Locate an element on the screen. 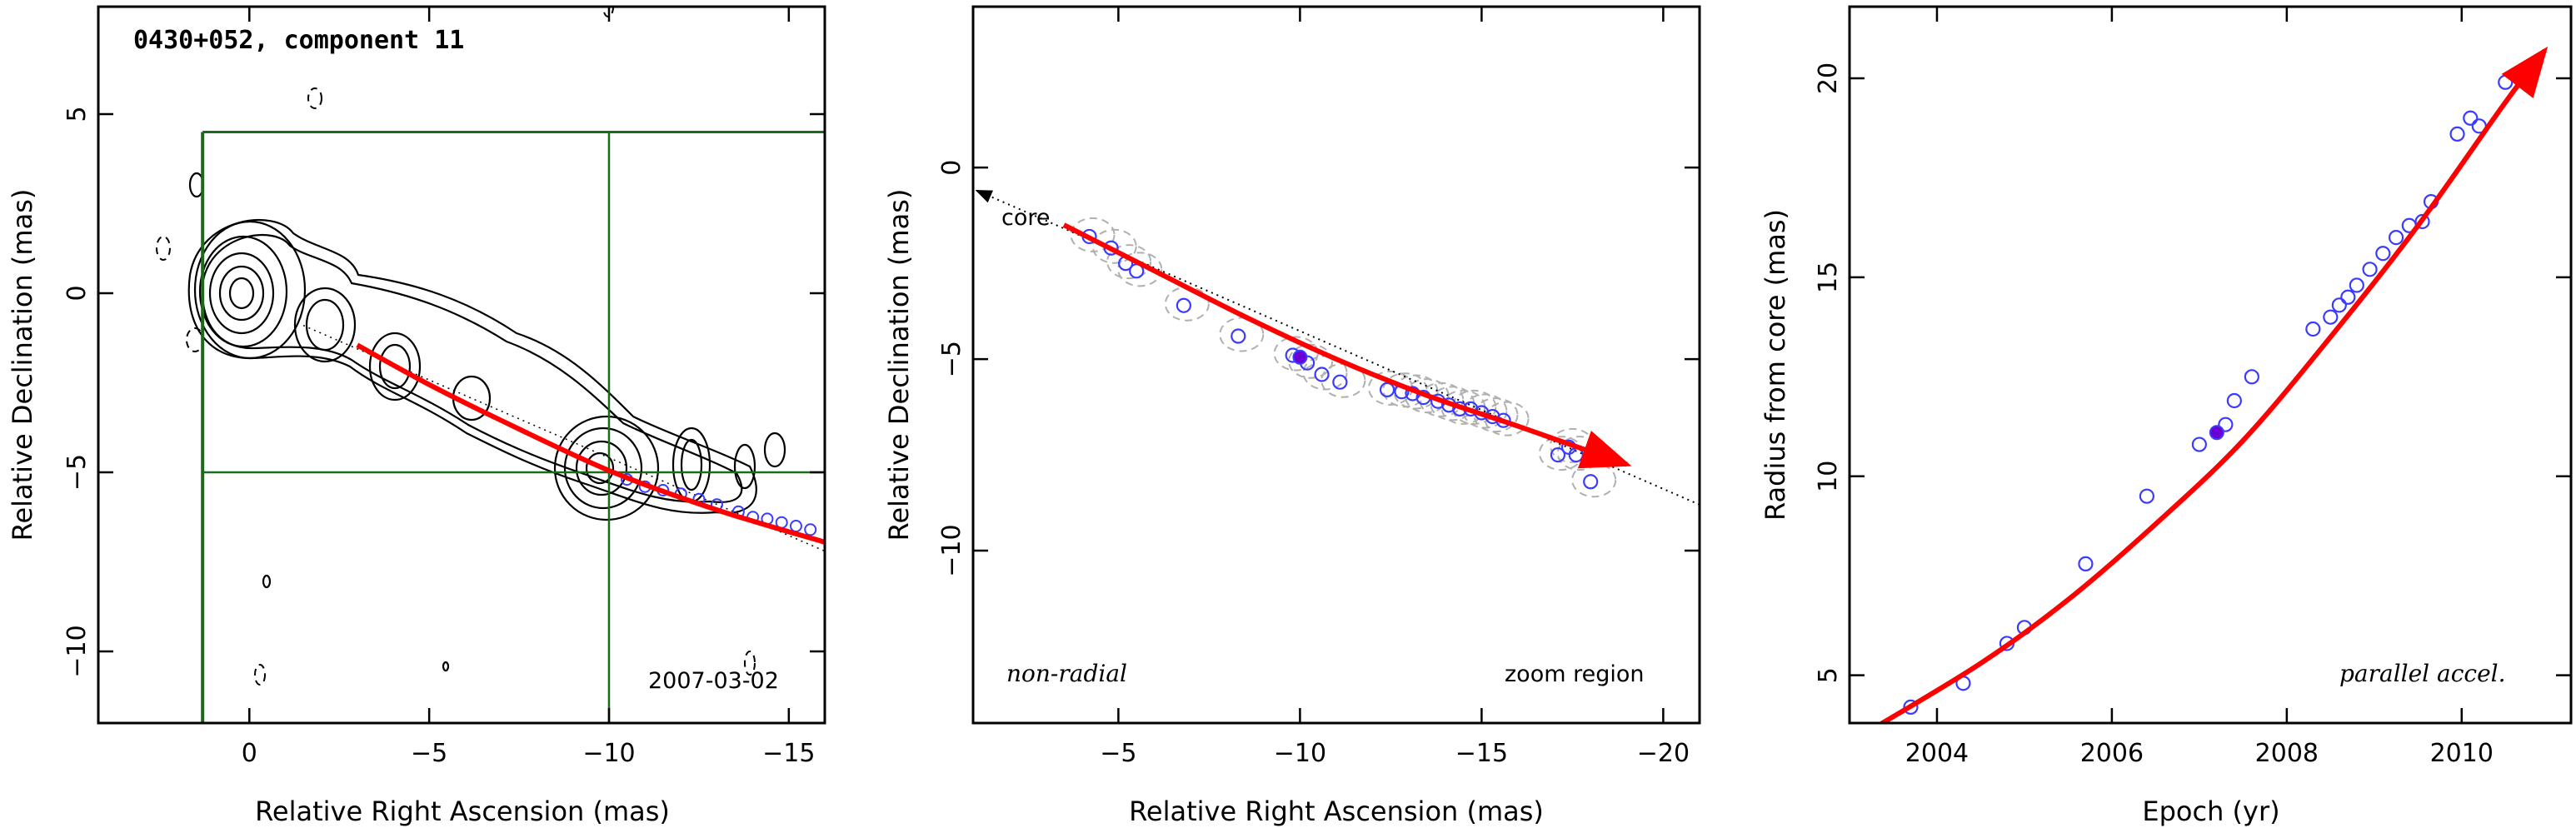 The height and width of the screenshot is (833, 2576). x-tick-label: 2008 is located at coordinates (2287, 753).